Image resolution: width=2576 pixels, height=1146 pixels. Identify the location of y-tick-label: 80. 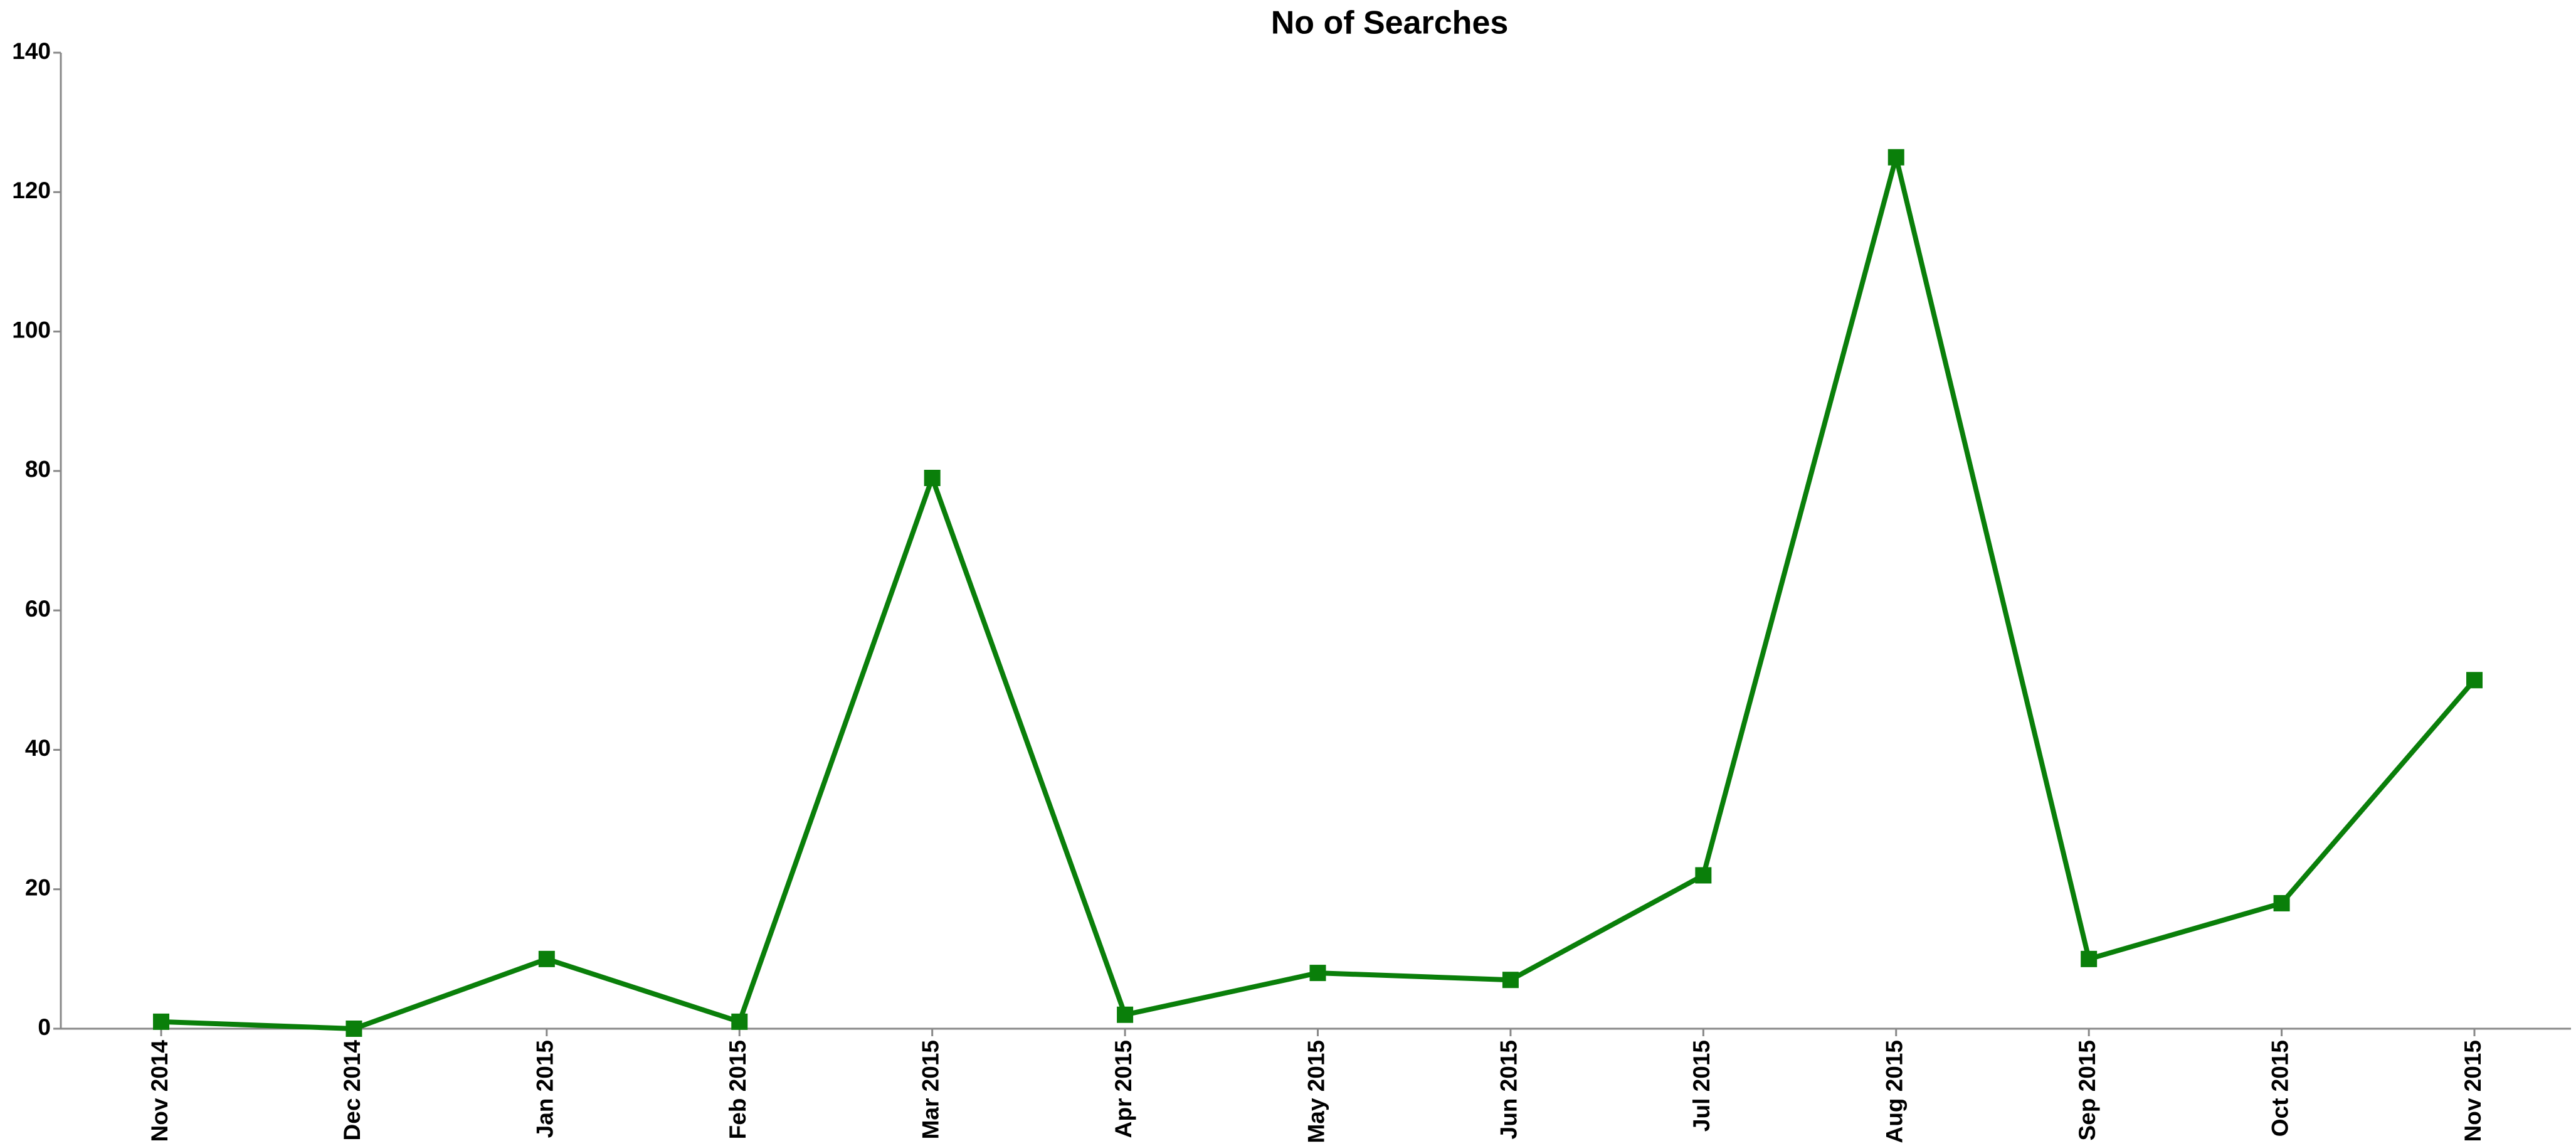
(38, 469).